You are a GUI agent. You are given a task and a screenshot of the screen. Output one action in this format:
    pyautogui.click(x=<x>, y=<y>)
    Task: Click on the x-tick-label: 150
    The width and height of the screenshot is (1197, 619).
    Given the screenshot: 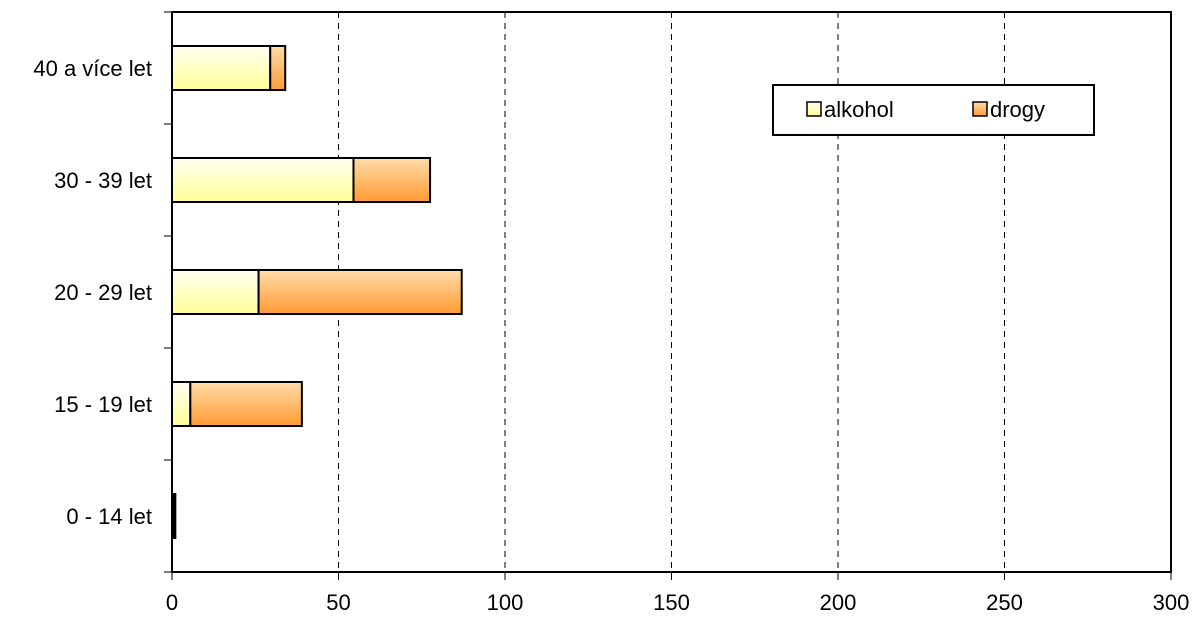 What is the action you would take?
    pyautogui.click(x=671, y=602)
    